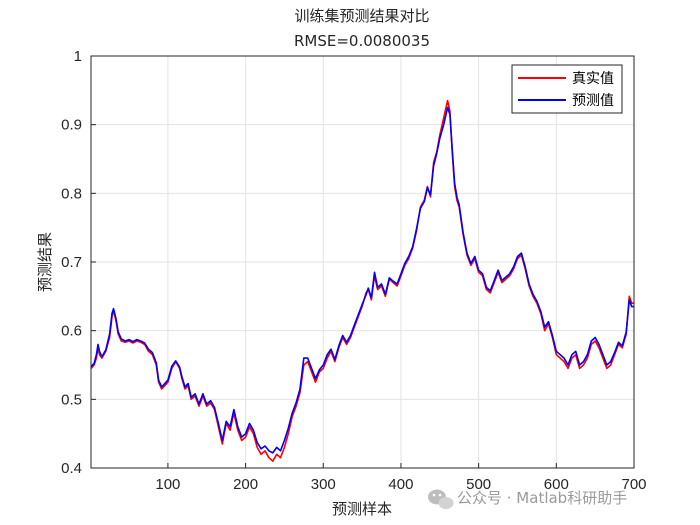 This screenshot has height=525, width=700. What do you see at coordinates (361, 16) in the screenshot?
I see `chart-title: 训练集预测结果对比` at bounding box center [361, 16].